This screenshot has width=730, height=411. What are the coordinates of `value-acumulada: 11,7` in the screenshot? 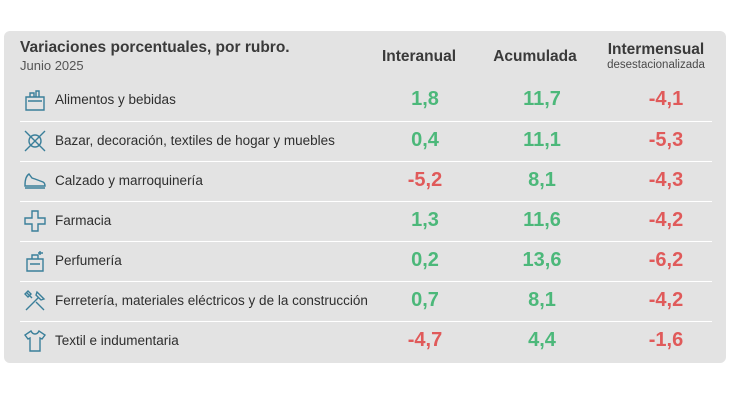 It's located at (542, 99).